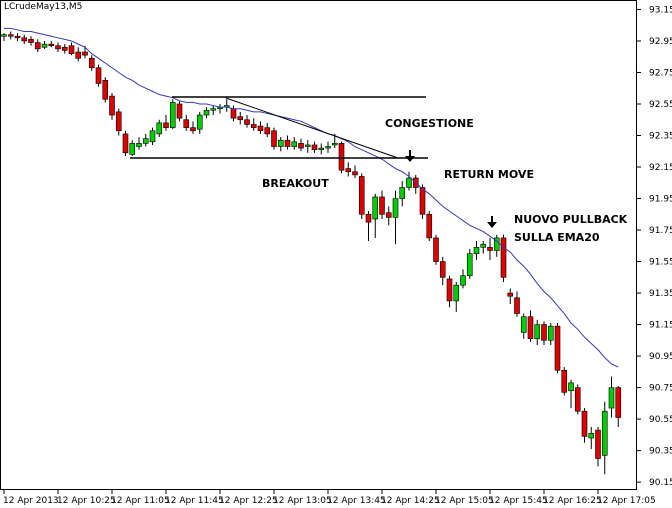  What do you see at coordinates (43, 7) in the screenshot?
I see `chart-title: LCrudeMay13,M5` at bounding box center [43, 7].